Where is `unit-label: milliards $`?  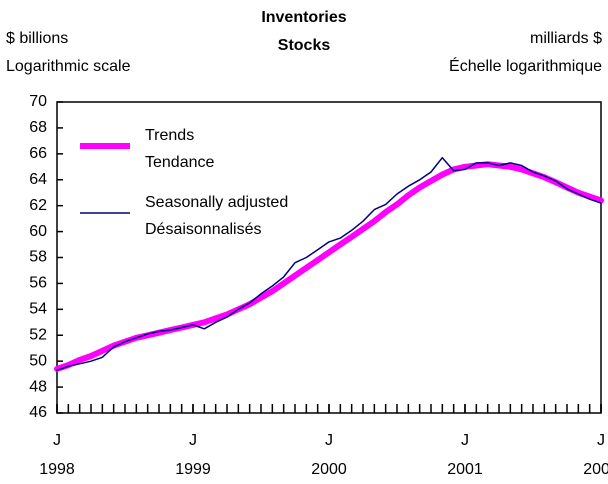
unit-label: milliards $ is located at coordinates (566, 38).